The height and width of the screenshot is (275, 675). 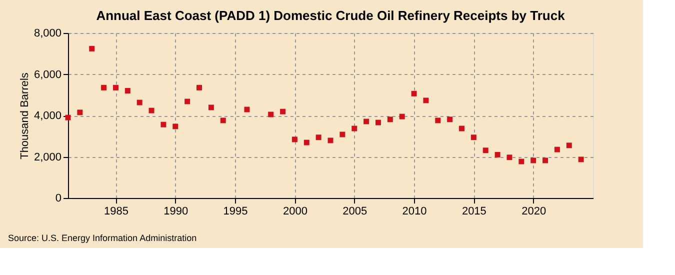 What do you see at coordinates (235, 212) in the screenshot?
I see `x-tick-label: 1995` at bounding box center [235, 212].